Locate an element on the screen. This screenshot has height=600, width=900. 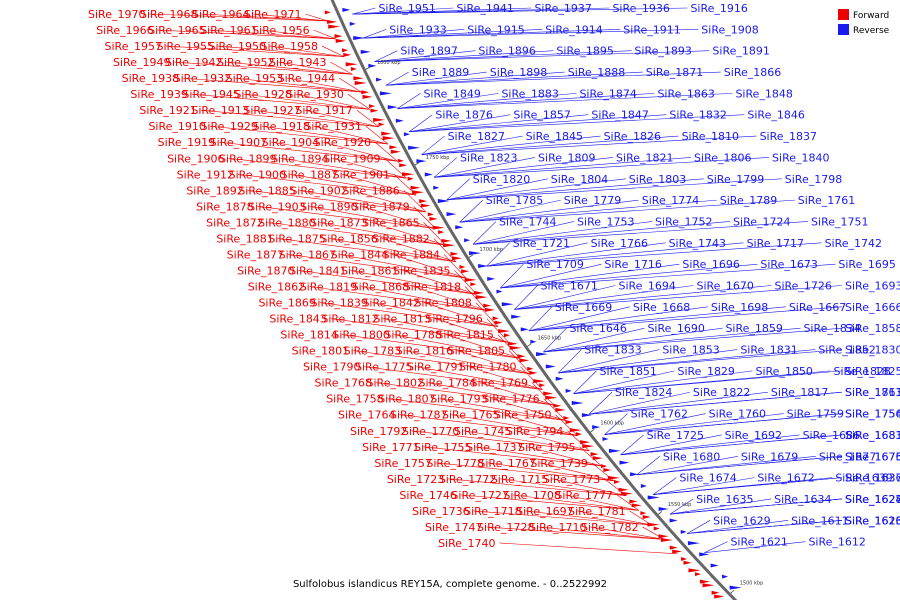
reverse-gene-label: SiRe_1853 is located at coordinates (690, 350).